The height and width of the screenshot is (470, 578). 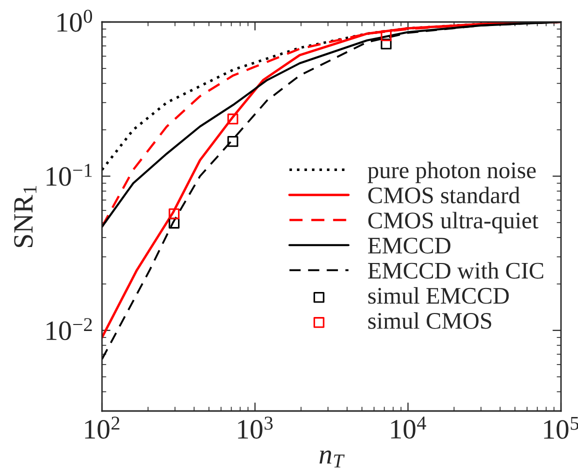 What do you see at coordinates (255, 427) in the screenshot?
I see `x-tick-label: 10$^{3}$` at bounding box center [255, 427].